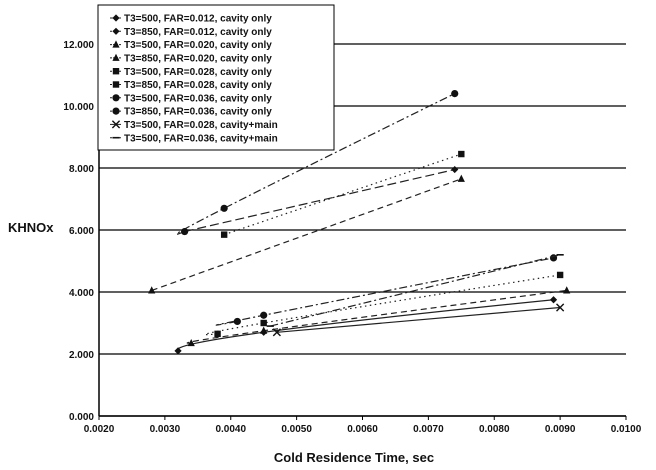 The height and width of the screenshot is (470, 656). I want to click on y-tick-label: 0.000, so click(81, 417).